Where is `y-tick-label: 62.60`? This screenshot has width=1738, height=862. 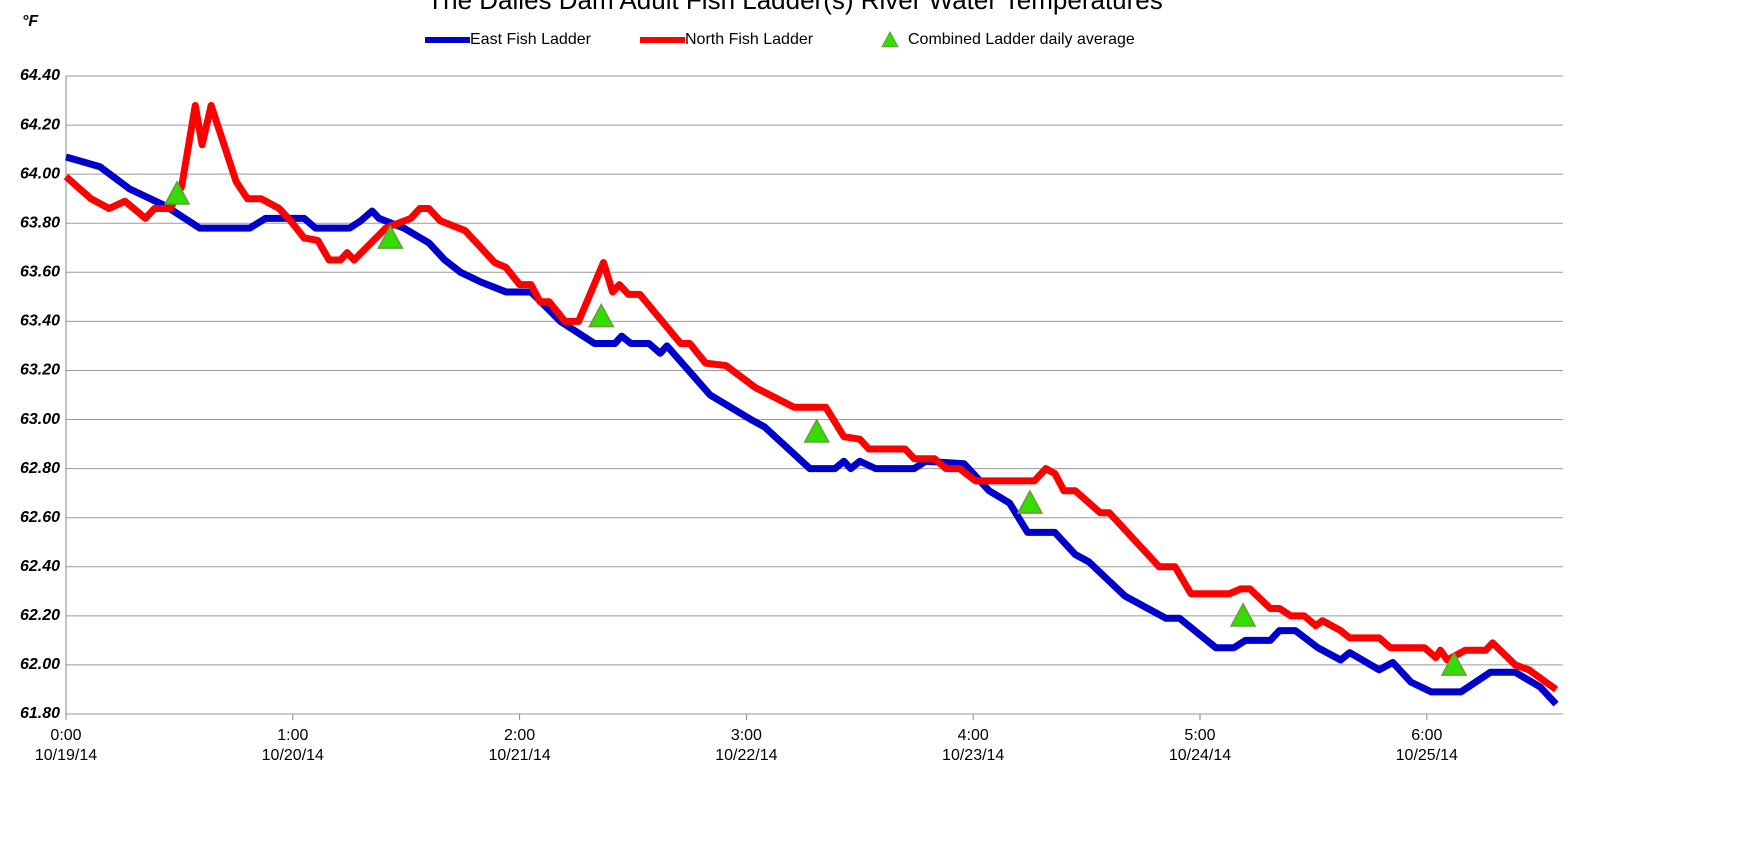
y-tick-label: 62.60 is located at coordinates (40, 517).